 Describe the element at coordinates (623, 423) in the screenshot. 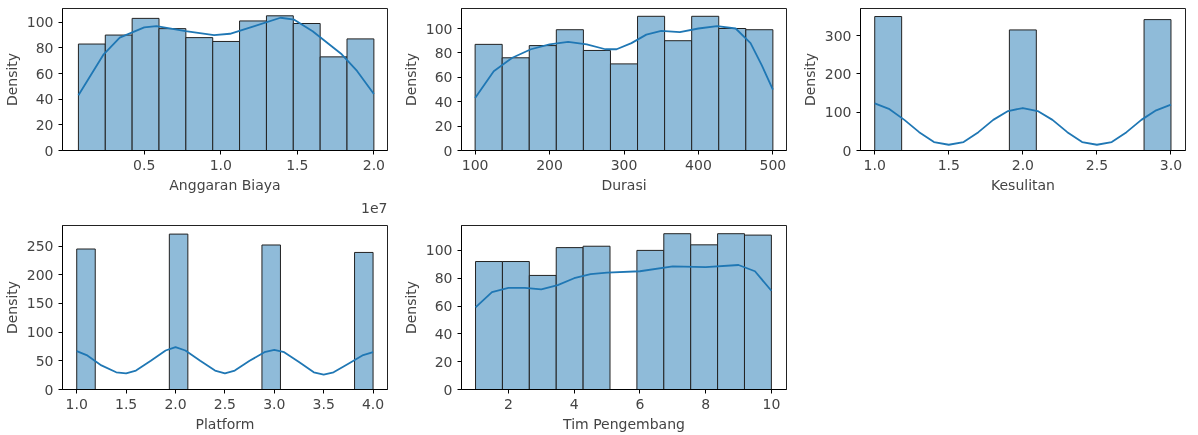

I see `x-axis-title: Tim Pengembang` at that location.